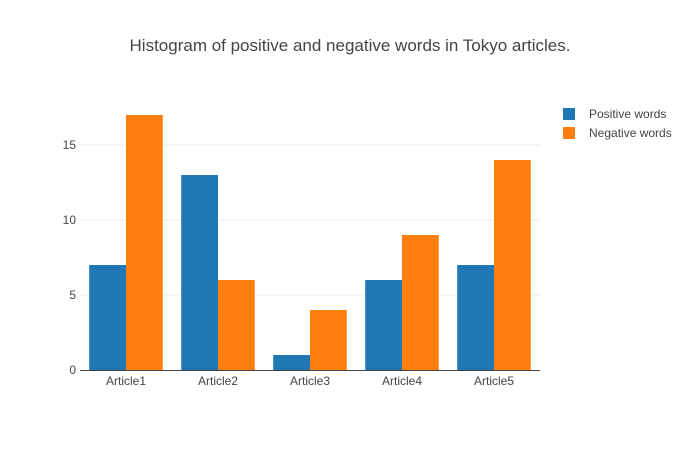 The width and height of the screenshot is (700, 455). I want to click on legend-label: Negative words, so click(630, 133).